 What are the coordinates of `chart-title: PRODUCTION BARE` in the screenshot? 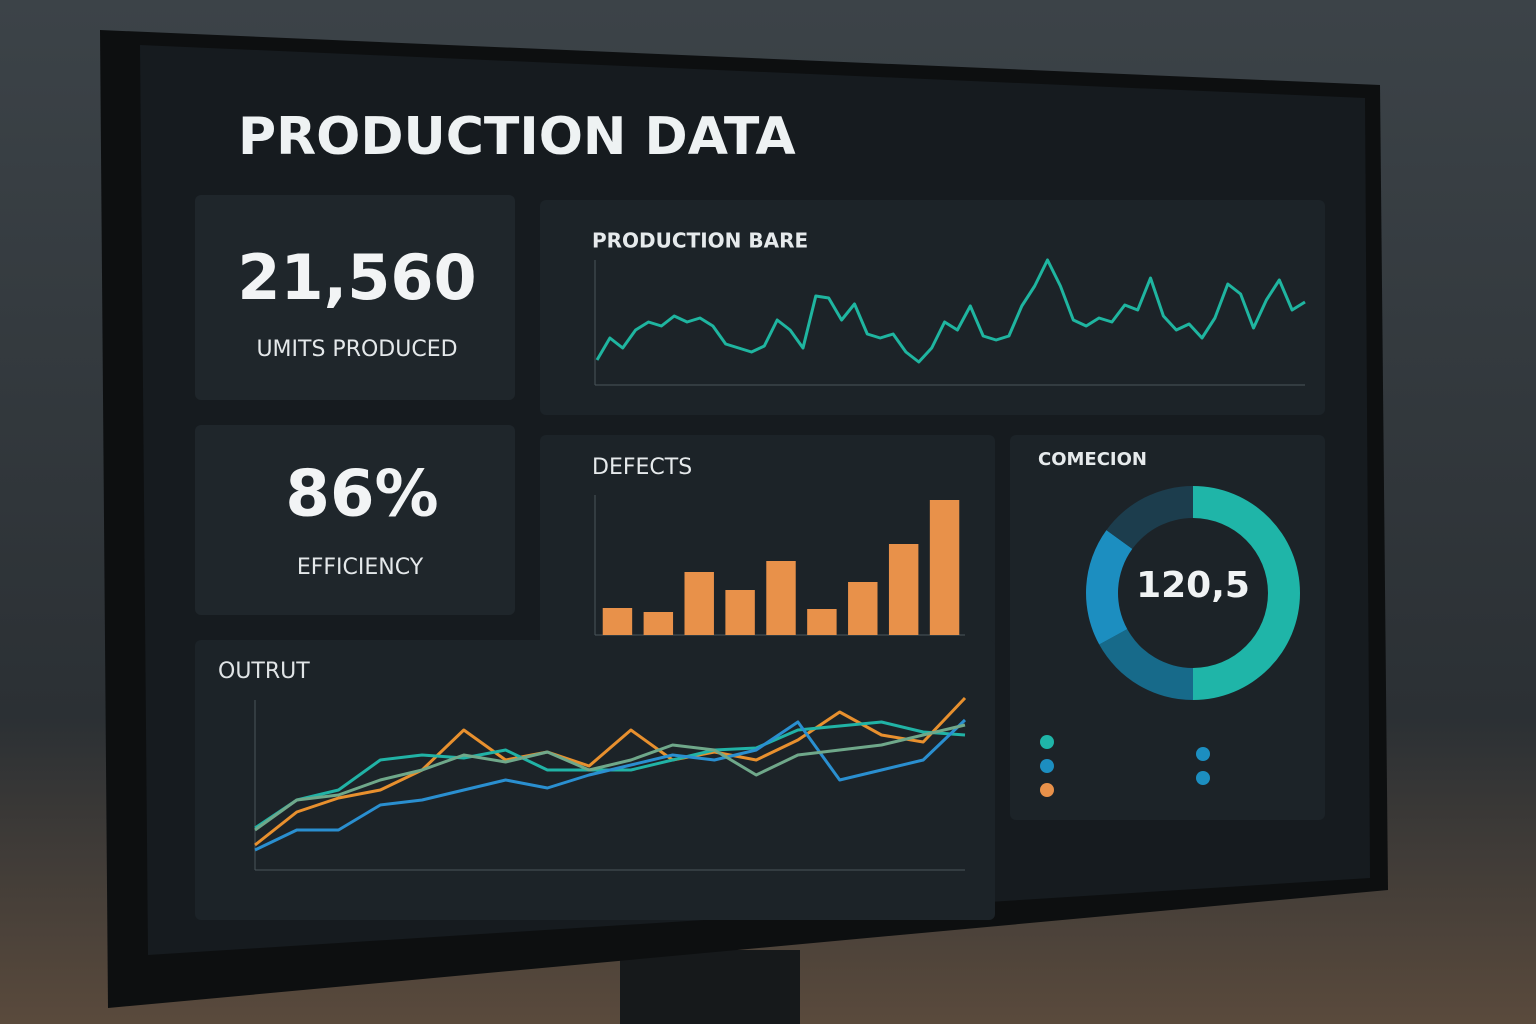 It's located at (700, 241).